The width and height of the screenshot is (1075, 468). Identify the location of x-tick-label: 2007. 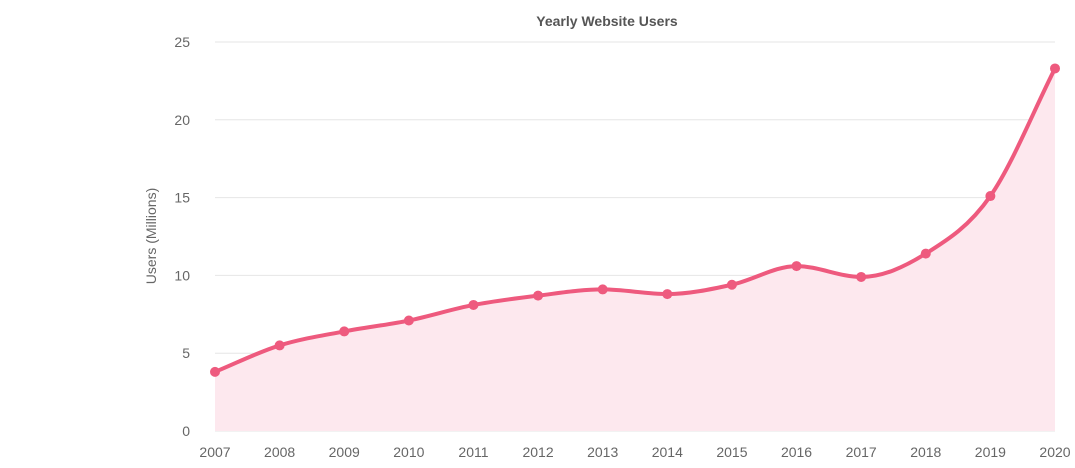
(214, 452).